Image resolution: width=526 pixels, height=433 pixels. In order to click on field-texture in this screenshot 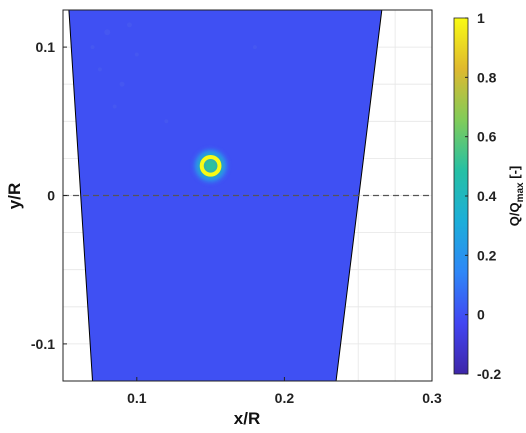, I will do `click(173, 73)`.